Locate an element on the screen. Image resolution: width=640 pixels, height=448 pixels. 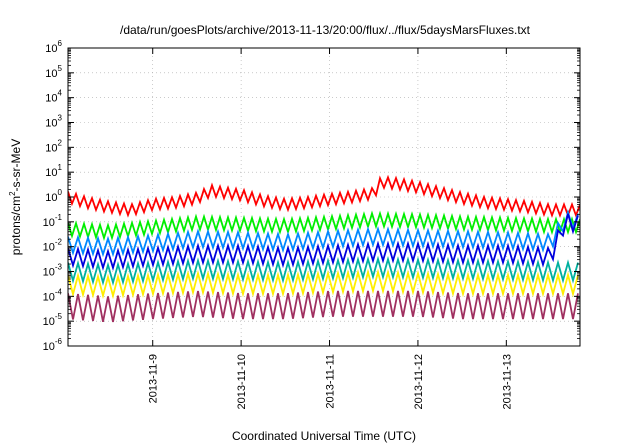
y-tick-label: 10⁰ is located at coordinates (53, 196).